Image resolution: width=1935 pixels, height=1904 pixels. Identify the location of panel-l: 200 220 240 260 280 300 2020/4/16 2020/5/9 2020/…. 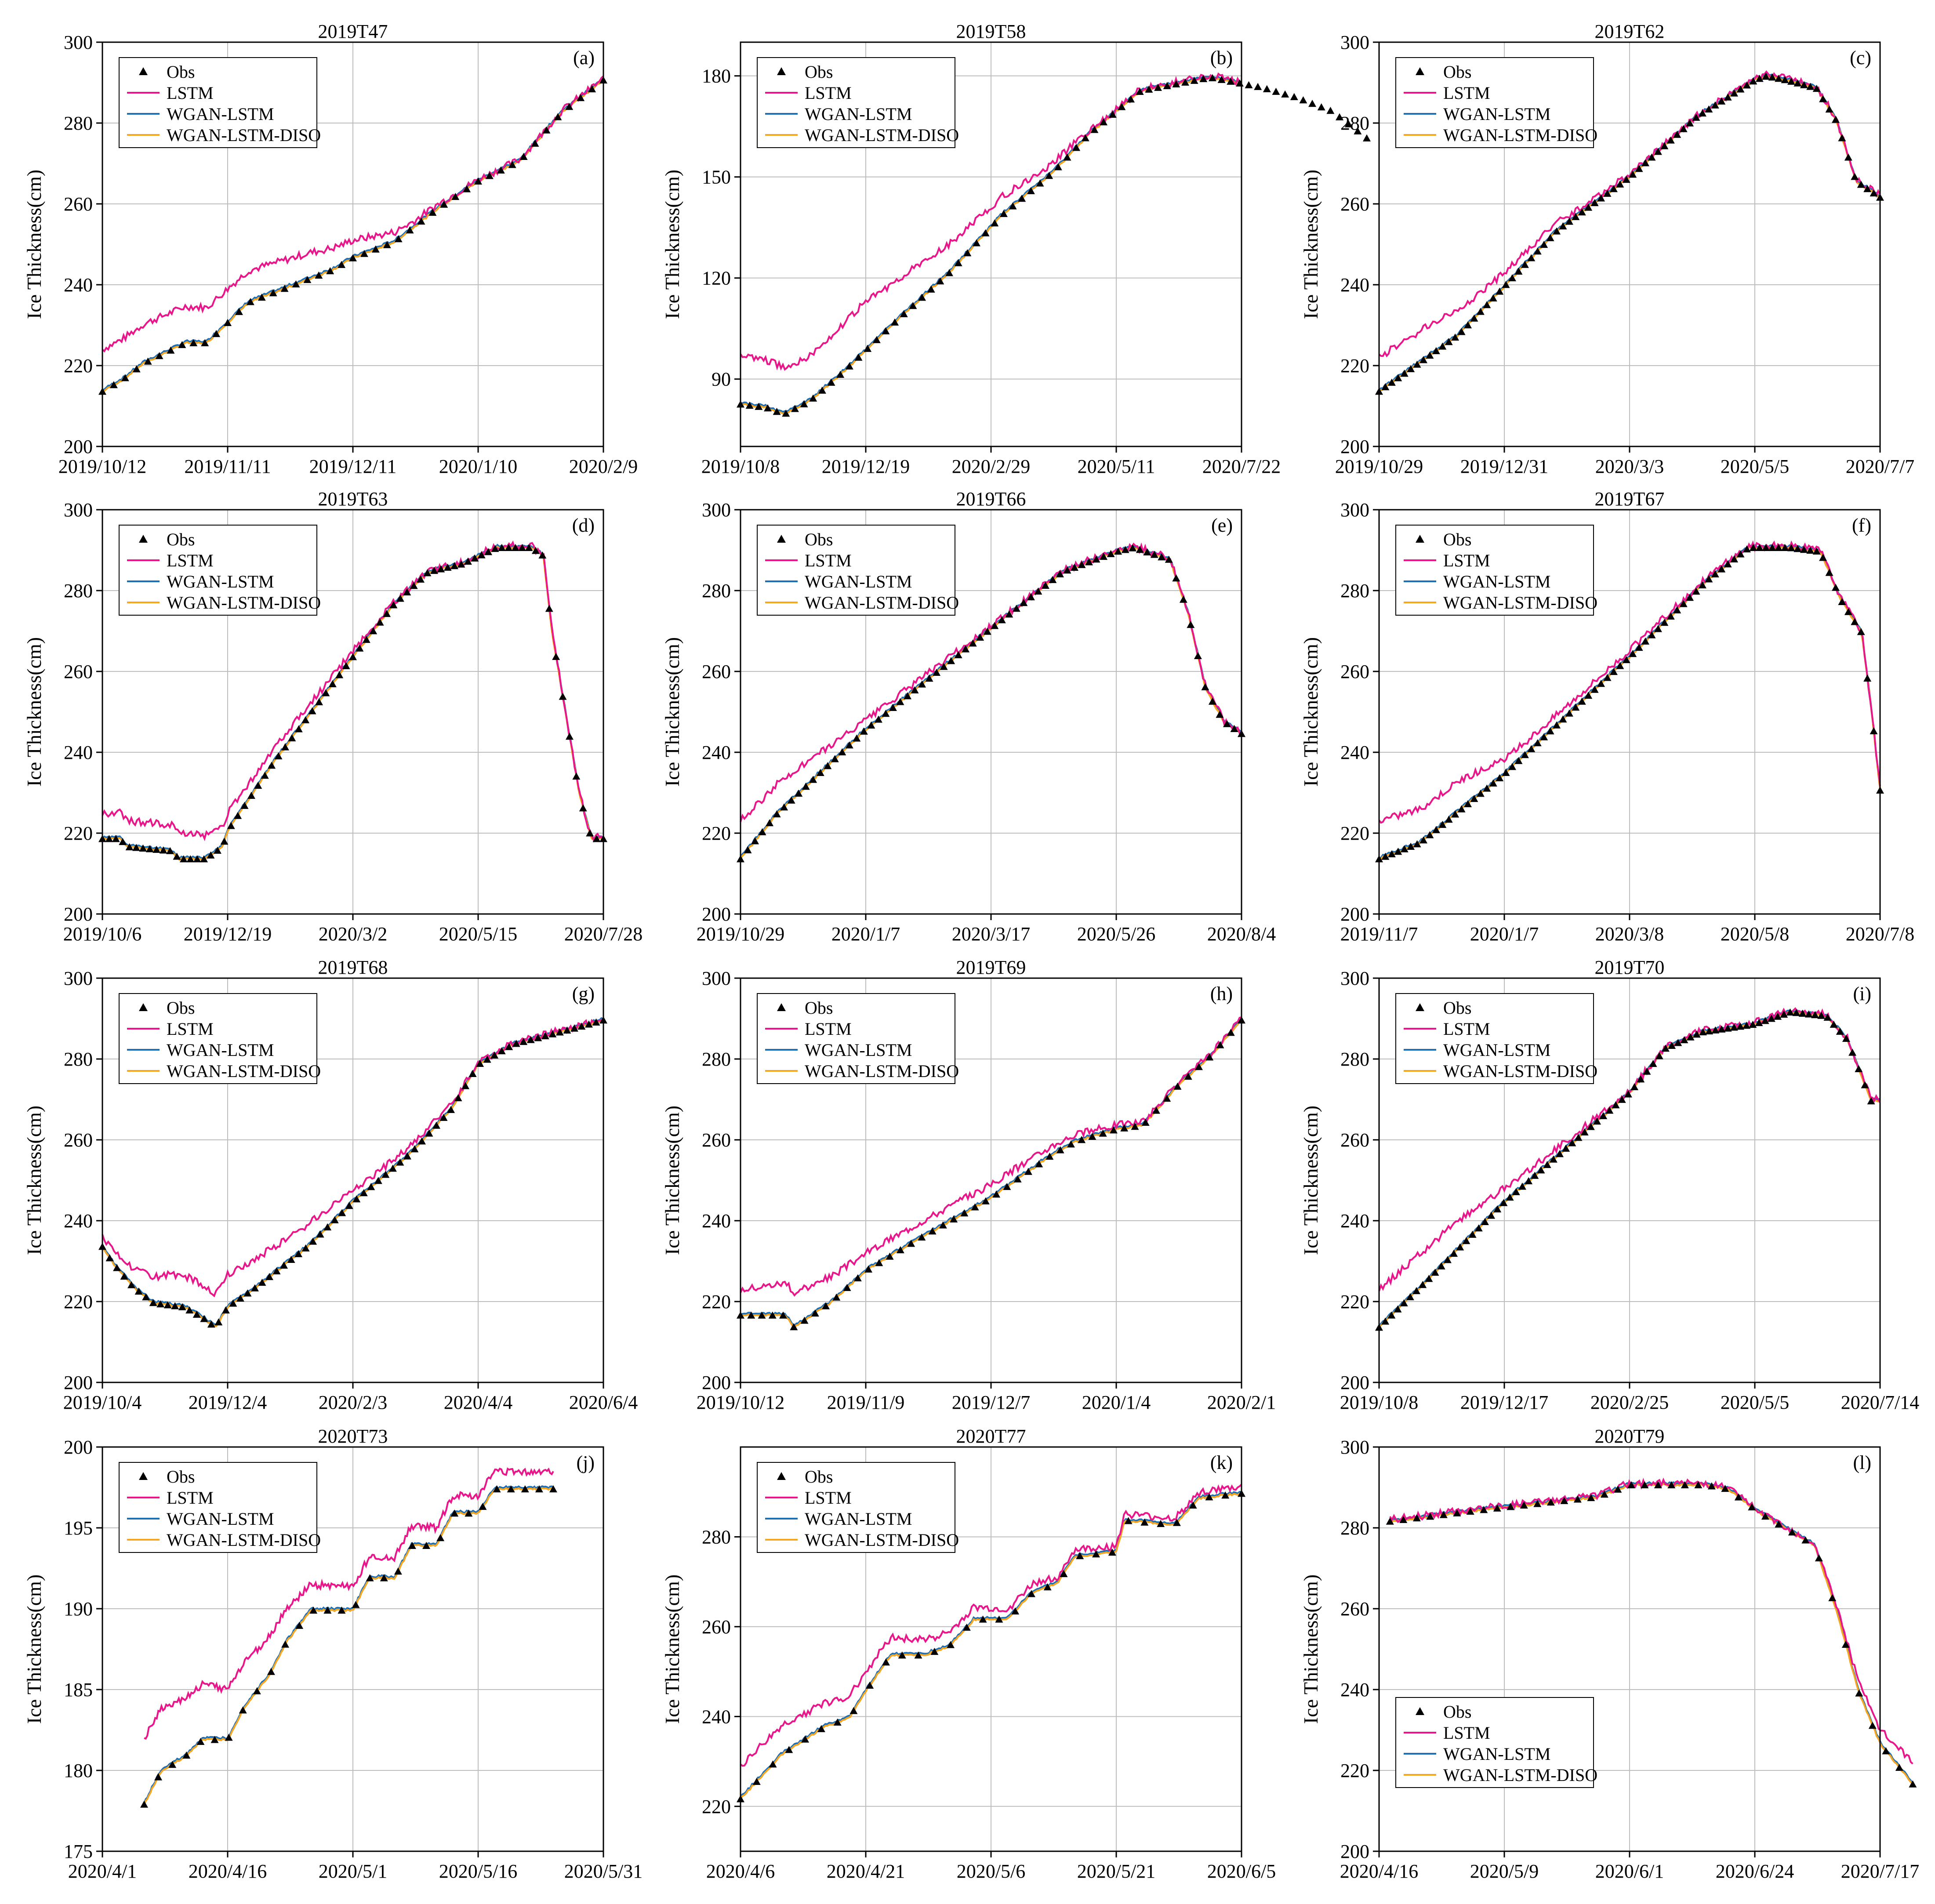
(1610, 1653).